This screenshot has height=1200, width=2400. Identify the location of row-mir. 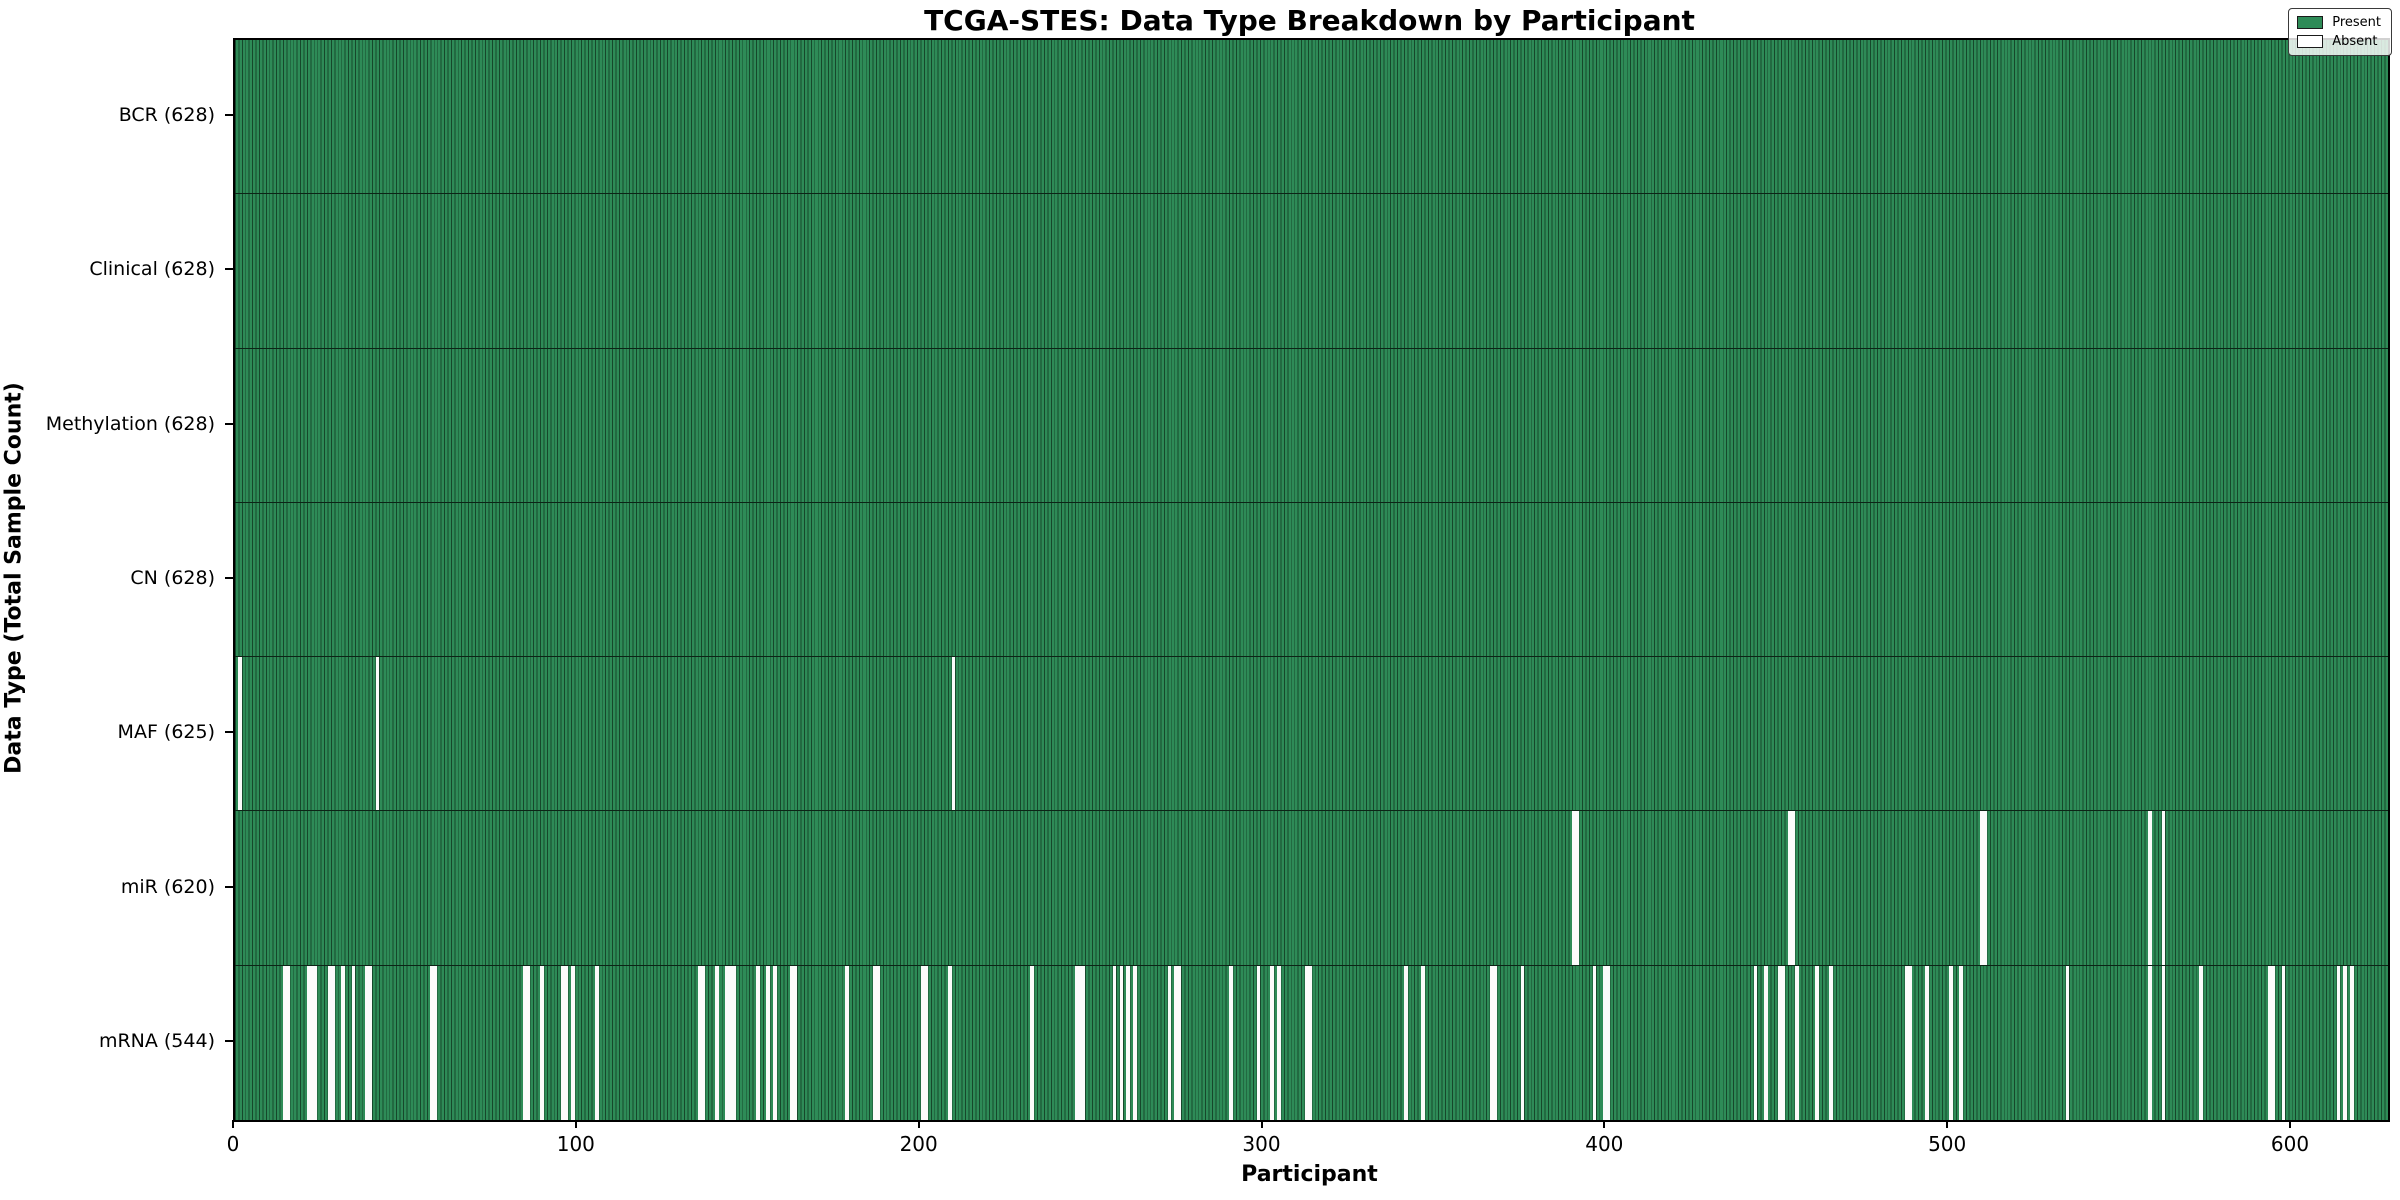
(1311, 888).